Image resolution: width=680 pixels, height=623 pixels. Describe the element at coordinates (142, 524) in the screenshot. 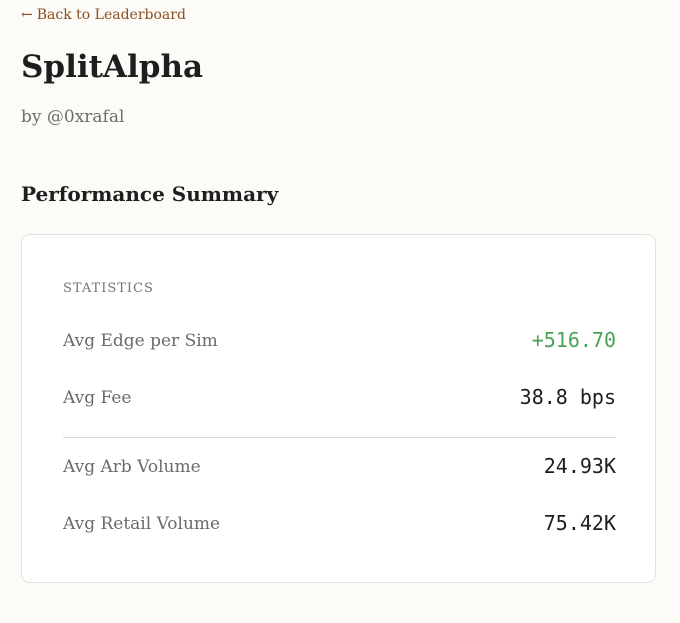

I see `stat-label: Avg Retail Volume` at that location.